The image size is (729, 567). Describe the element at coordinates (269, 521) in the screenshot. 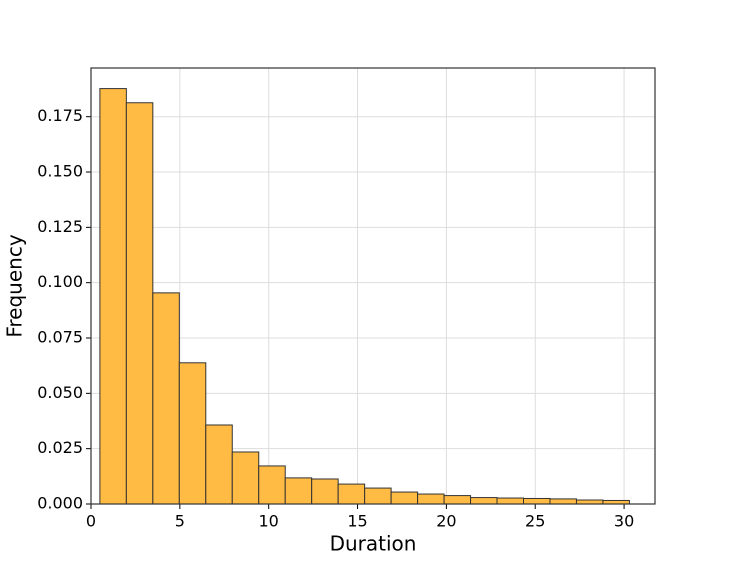

I see `x-tick-label: 10` at that location.